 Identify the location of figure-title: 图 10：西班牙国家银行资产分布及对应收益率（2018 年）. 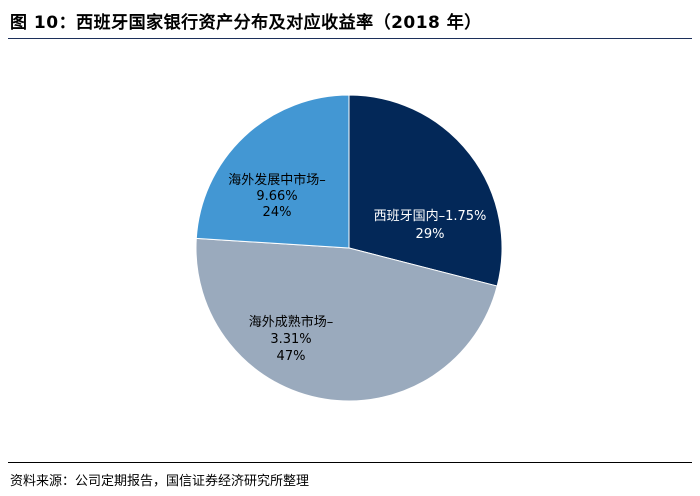
(246, 23).